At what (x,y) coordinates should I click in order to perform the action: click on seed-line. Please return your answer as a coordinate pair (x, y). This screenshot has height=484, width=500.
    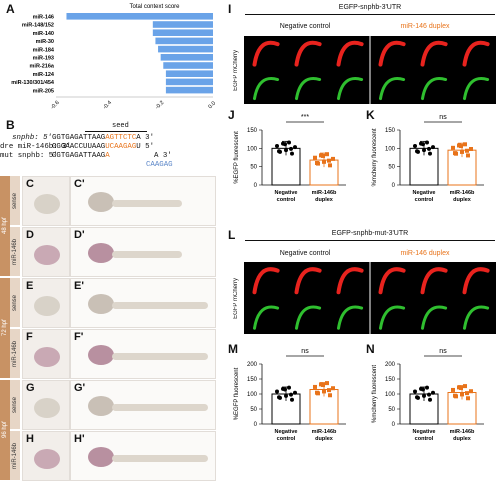
    Looking at the image, I should click on (116, 131).